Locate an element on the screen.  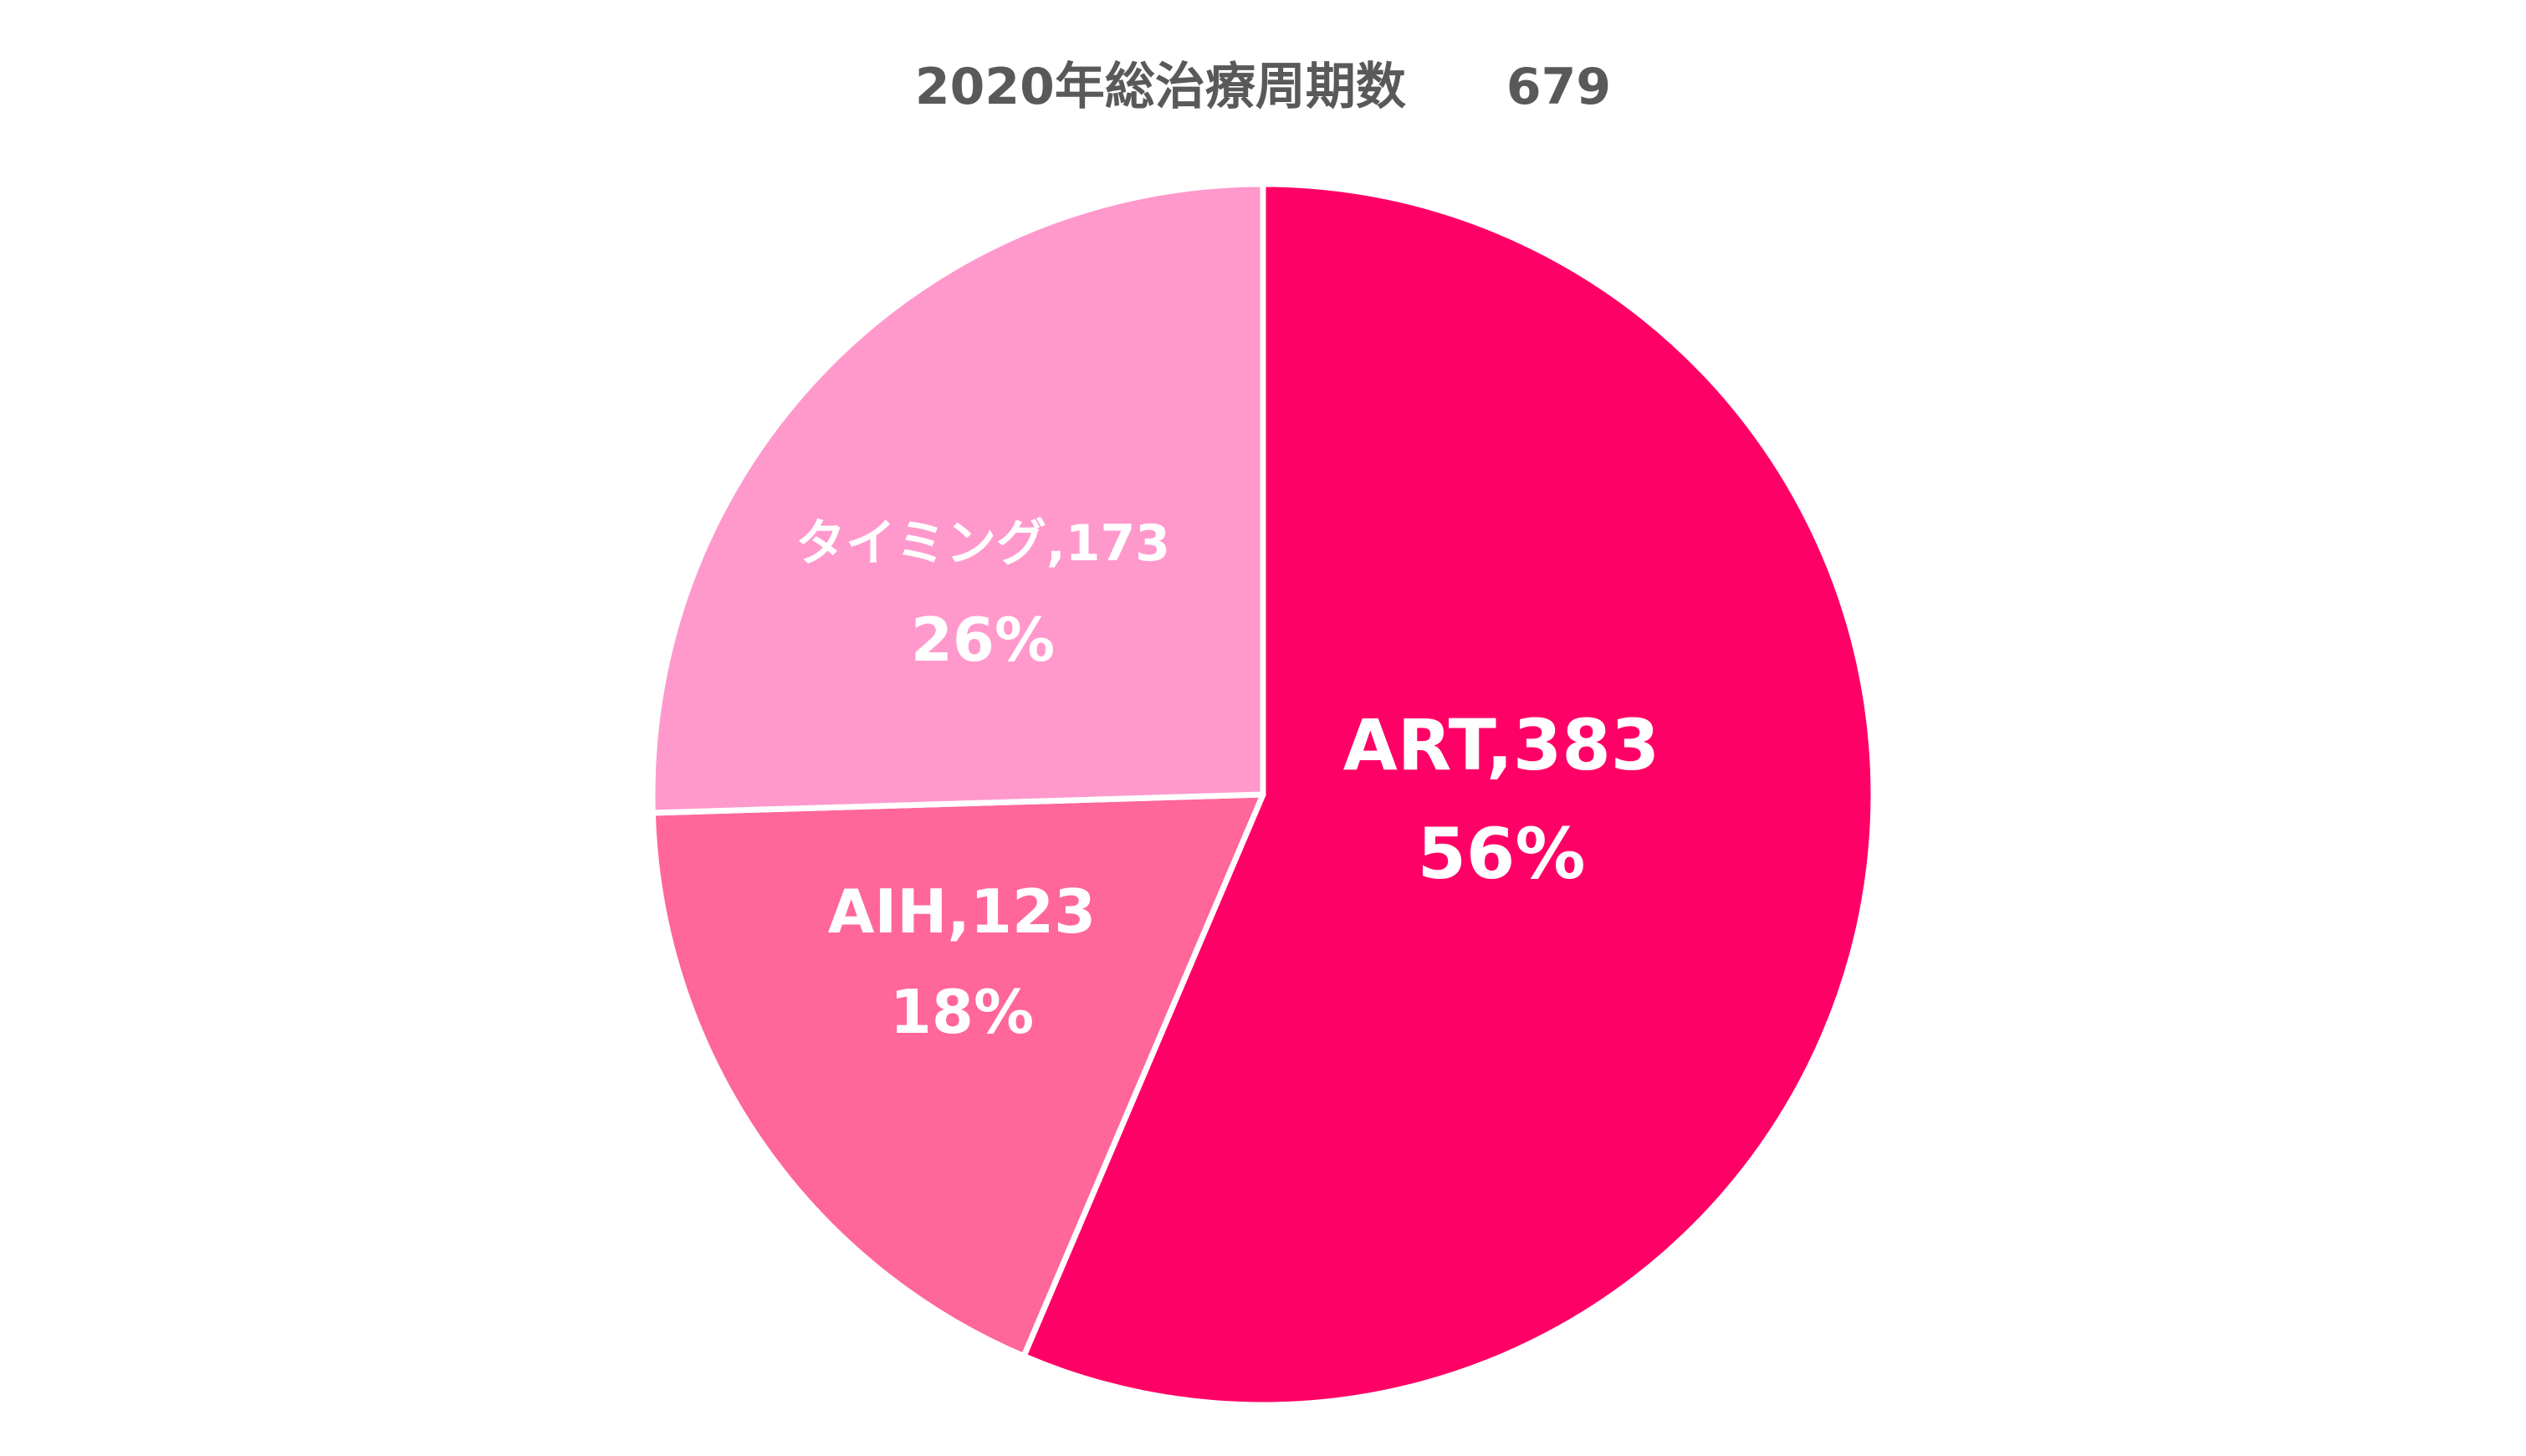
slice-label-art: ART,383 is located at coordinates (1501, 745).